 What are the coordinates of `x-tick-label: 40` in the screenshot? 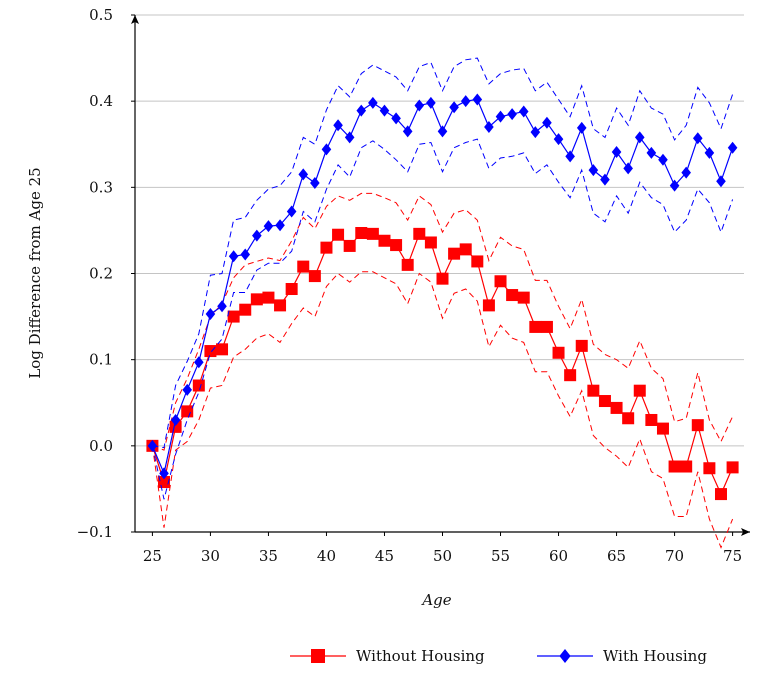 It's located at (326, 556).